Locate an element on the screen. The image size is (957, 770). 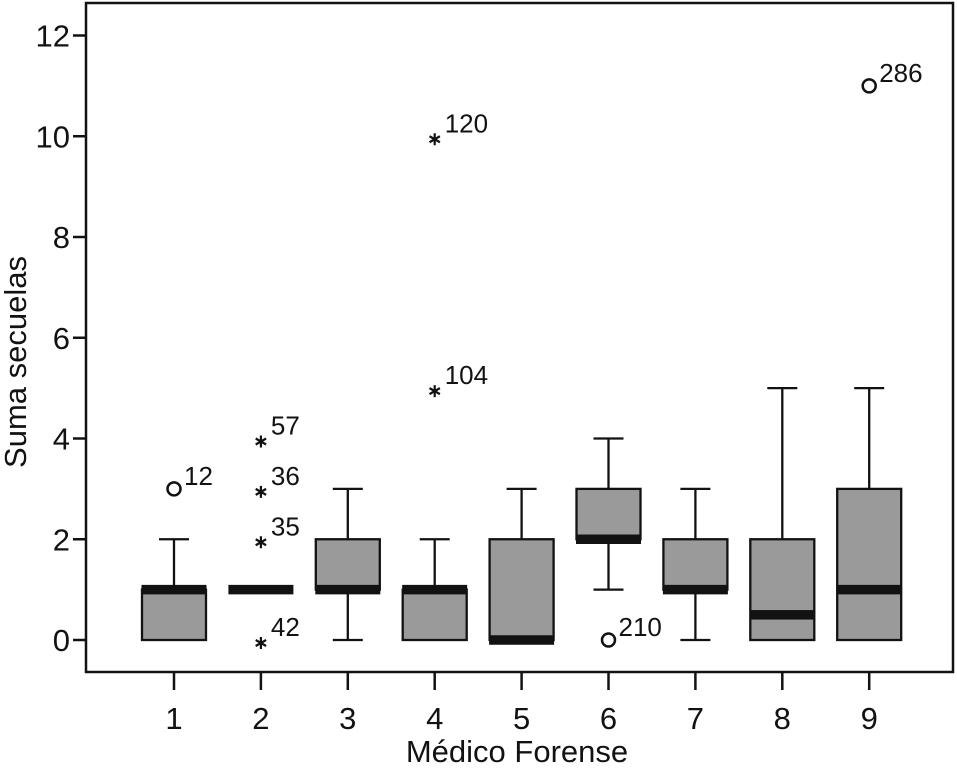
x-axis-title: Médico Forense is located at coordinates (517, 751).